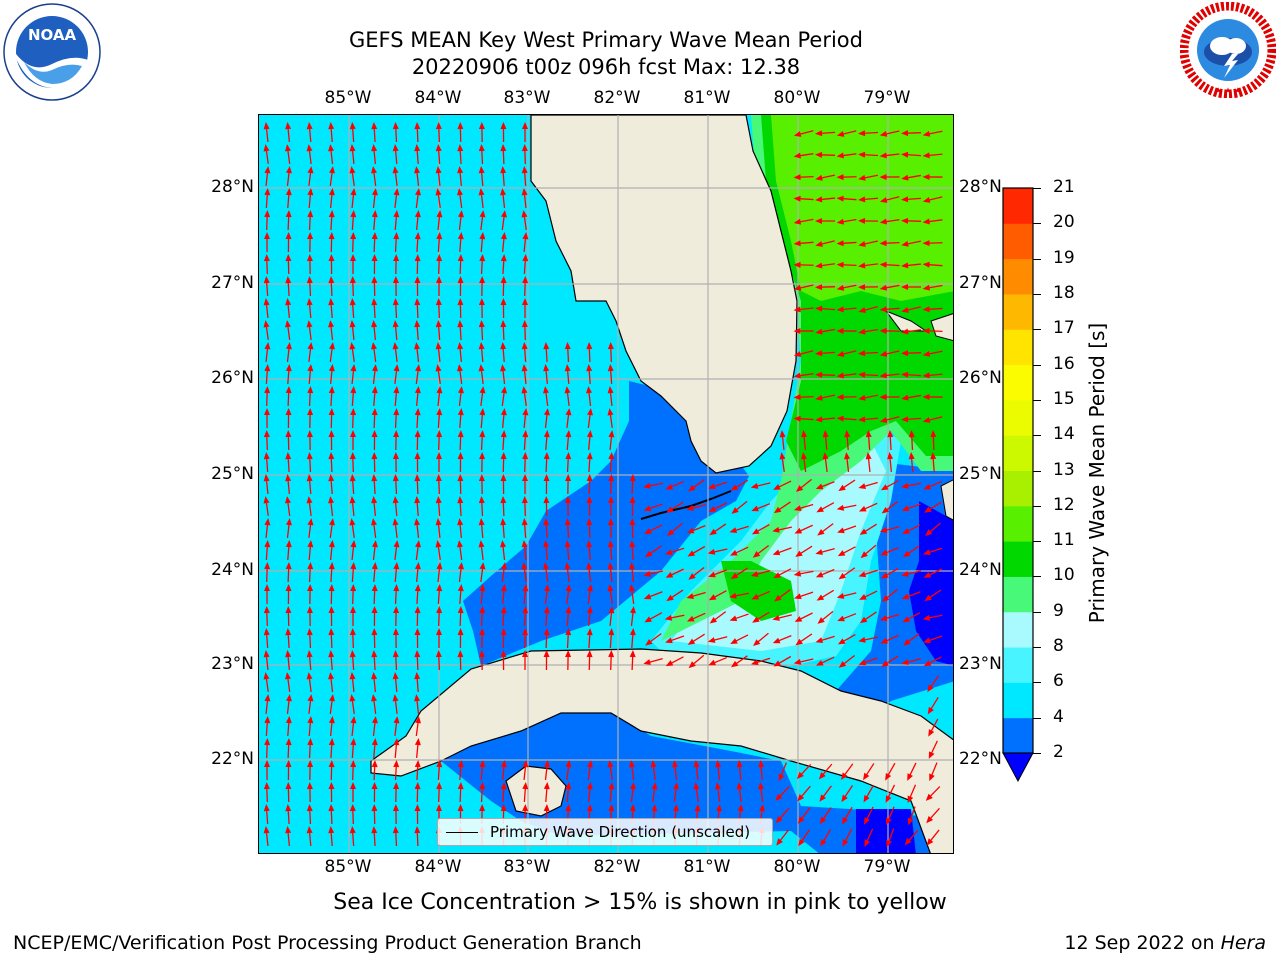 The height and width of the screenshot is (960, 1280). I want to click on lon-label-top: 80°W, so click(797, 98).